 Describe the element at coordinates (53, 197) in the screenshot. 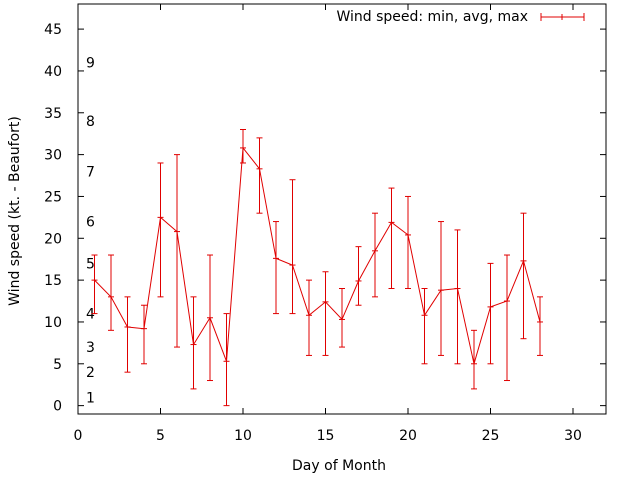

I see `y-tick-label: 25` at that location.